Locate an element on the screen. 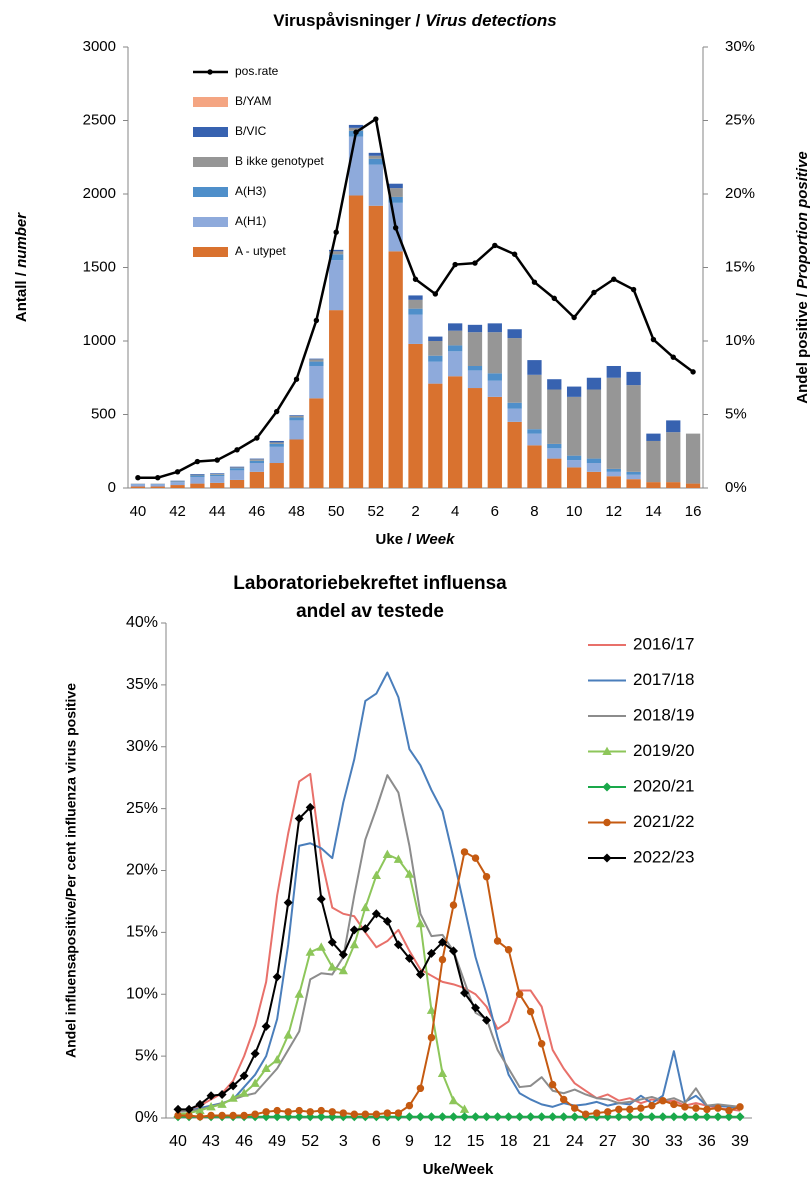 The width and height of the screenshot is (812, 1180). y2-tick-label: 10% is located at coordinates (740, 340).